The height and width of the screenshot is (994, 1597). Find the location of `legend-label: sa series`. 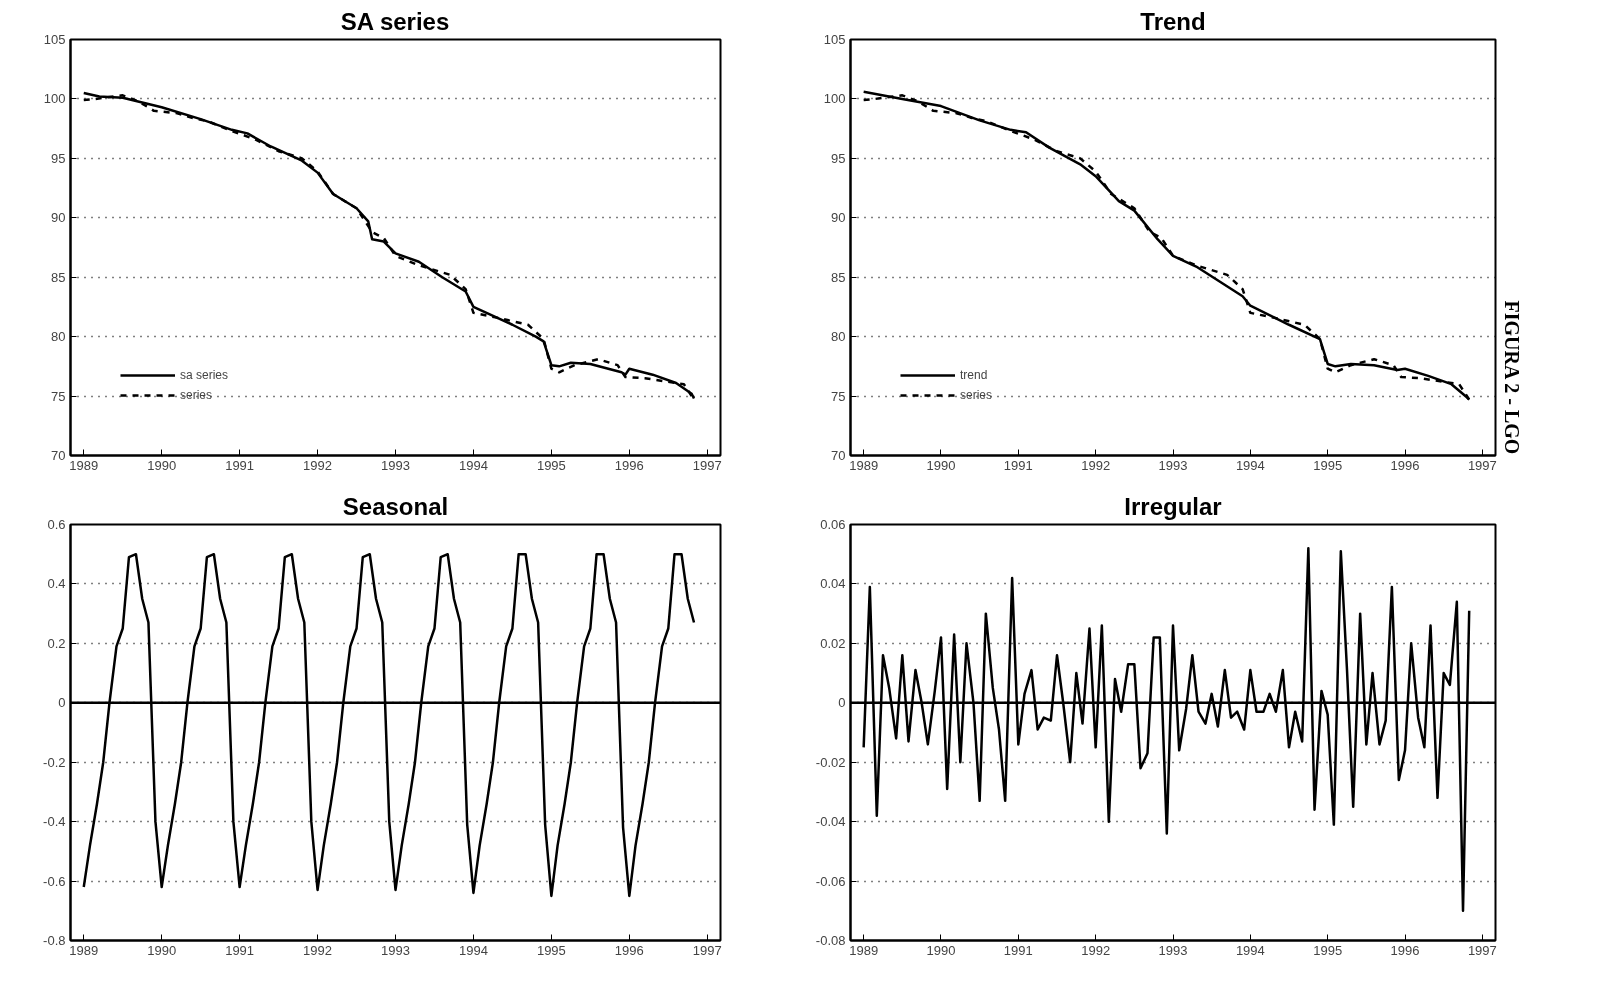

legend-label: sa series is located at coordinates (204, 375).